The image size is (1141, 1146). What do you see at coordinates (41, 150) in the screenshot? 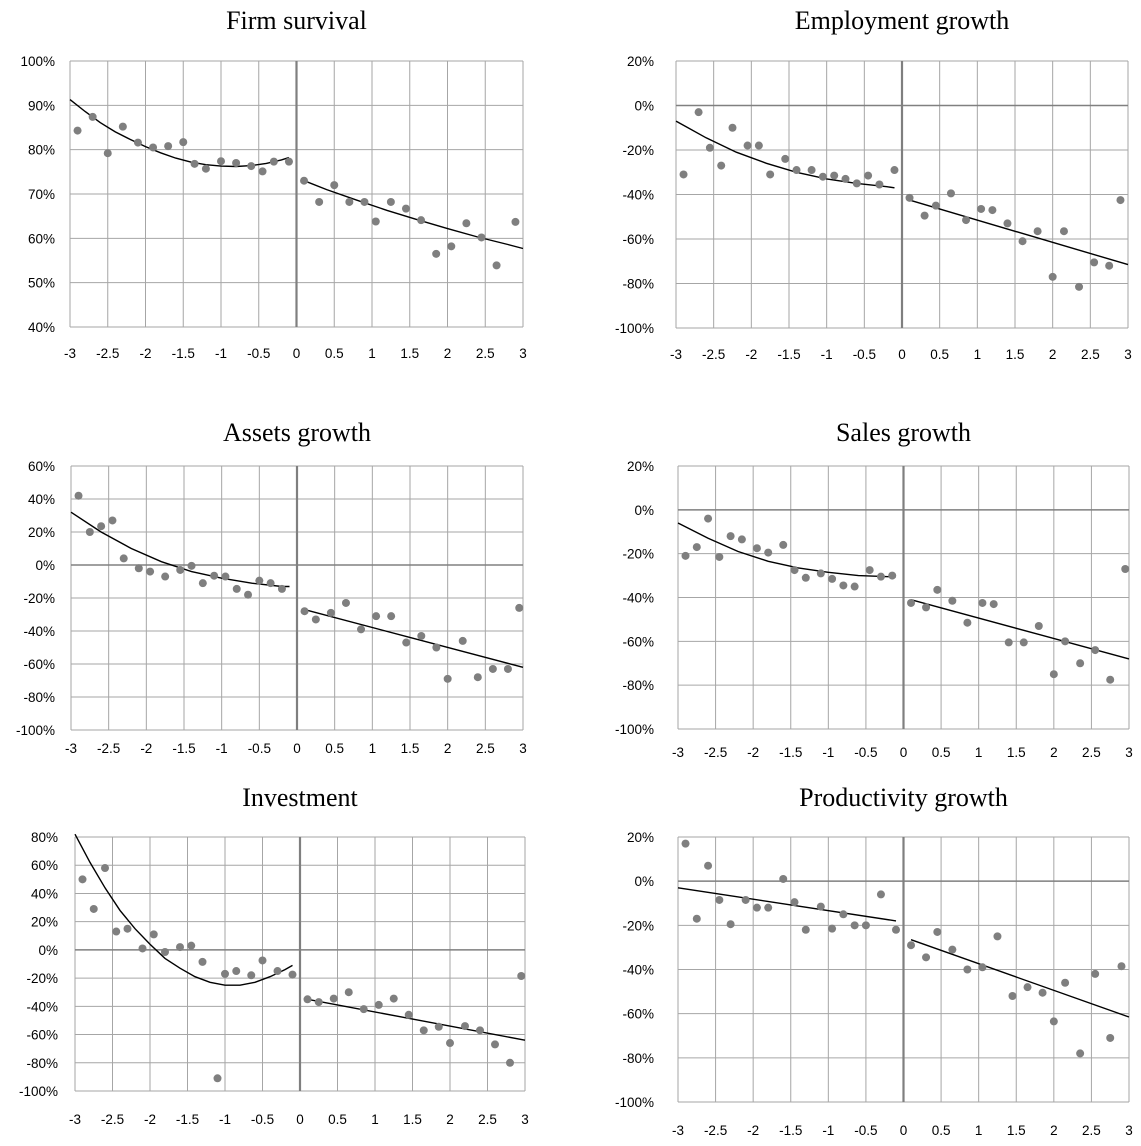
I see `y-tick-label: 80%` at bounding box center [41, 150].